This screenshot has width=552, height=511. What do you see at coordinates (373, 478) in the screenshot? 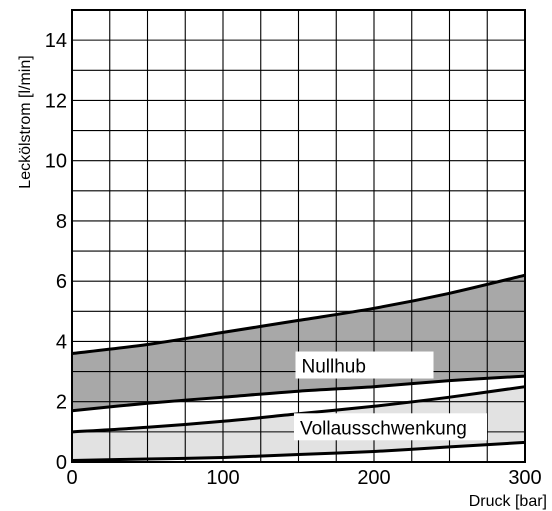
I see `x-tick-label: 200` at bounding box center [373, 478].